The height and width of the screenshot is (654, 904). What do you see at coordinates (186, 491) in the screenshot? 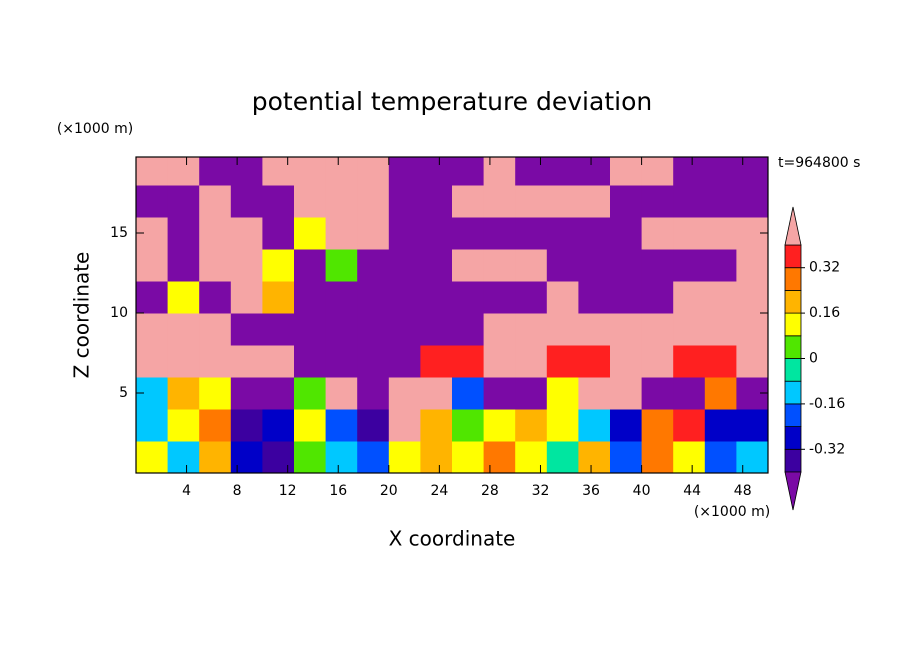
I see `x-tick-label: 4` at bounding box center [186, 491].